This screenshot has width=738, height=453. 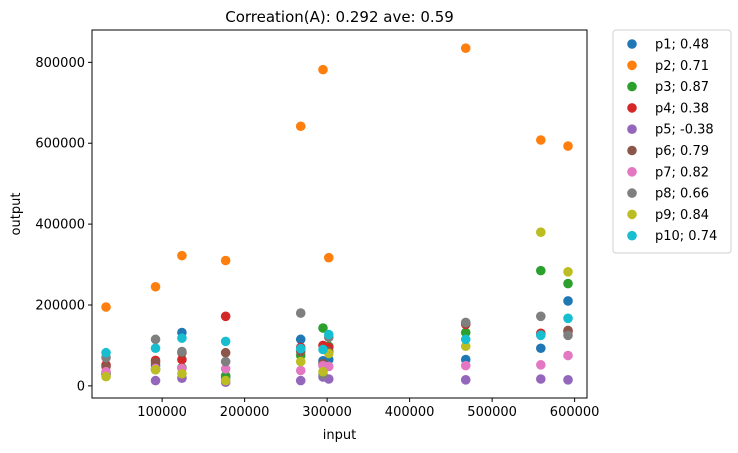 I want to click on legend-label-p10: p10; 0.74, so click(x=686, y=236).